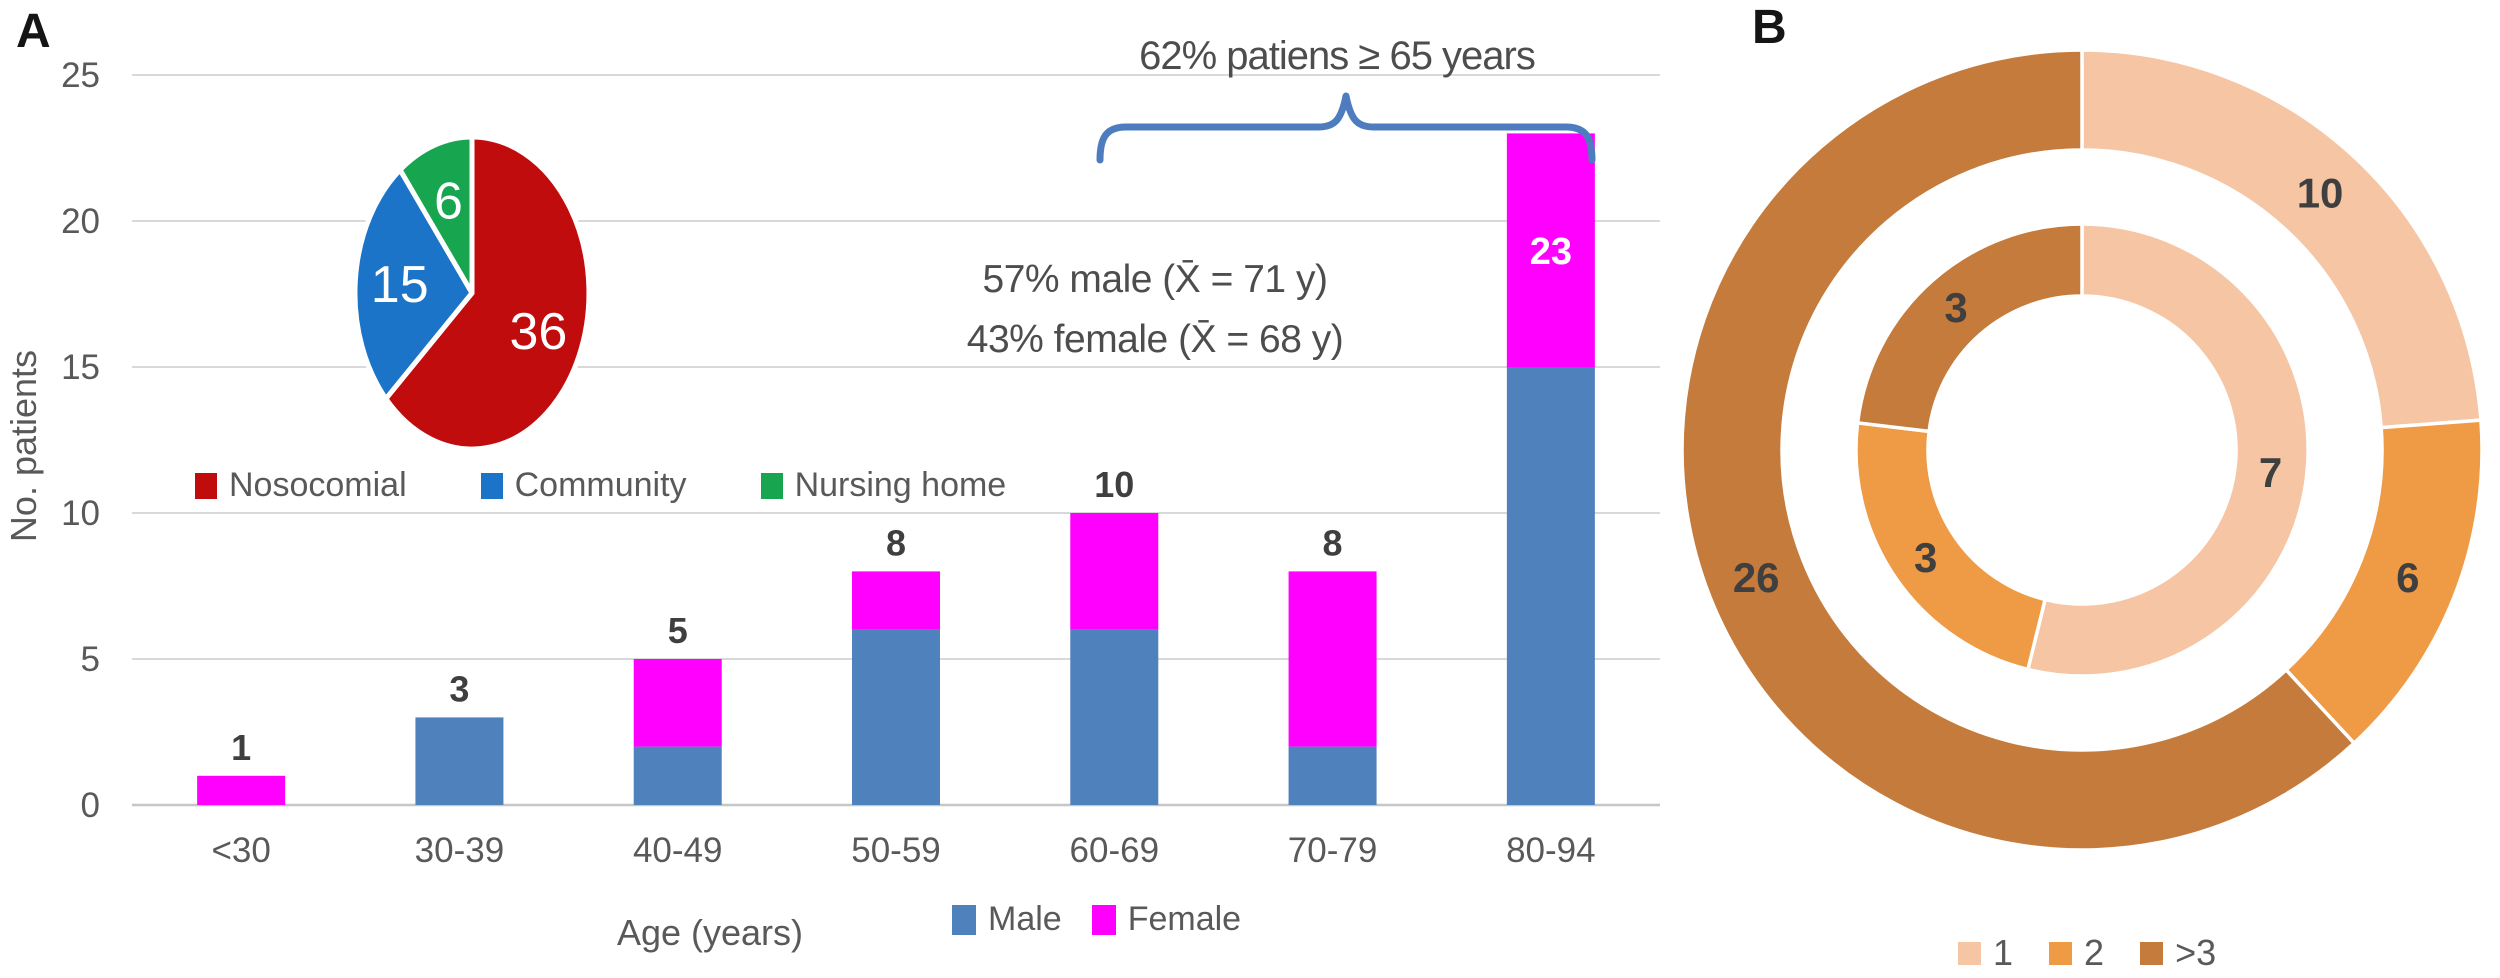  I want to click on pie-value-Nursing home: 6, so click(448, 202).